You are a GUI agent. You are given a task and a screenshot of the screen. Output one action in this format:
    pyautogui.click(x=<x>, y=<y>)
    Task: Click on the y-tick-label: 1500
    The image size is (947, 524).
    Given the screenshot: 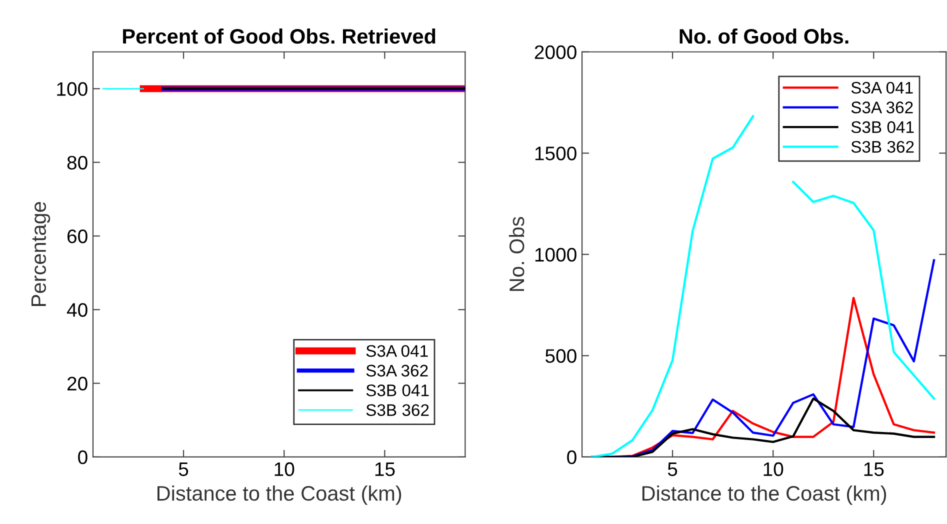 What is the action you would take?
    pyautogui.click(x=555, y=153)
    